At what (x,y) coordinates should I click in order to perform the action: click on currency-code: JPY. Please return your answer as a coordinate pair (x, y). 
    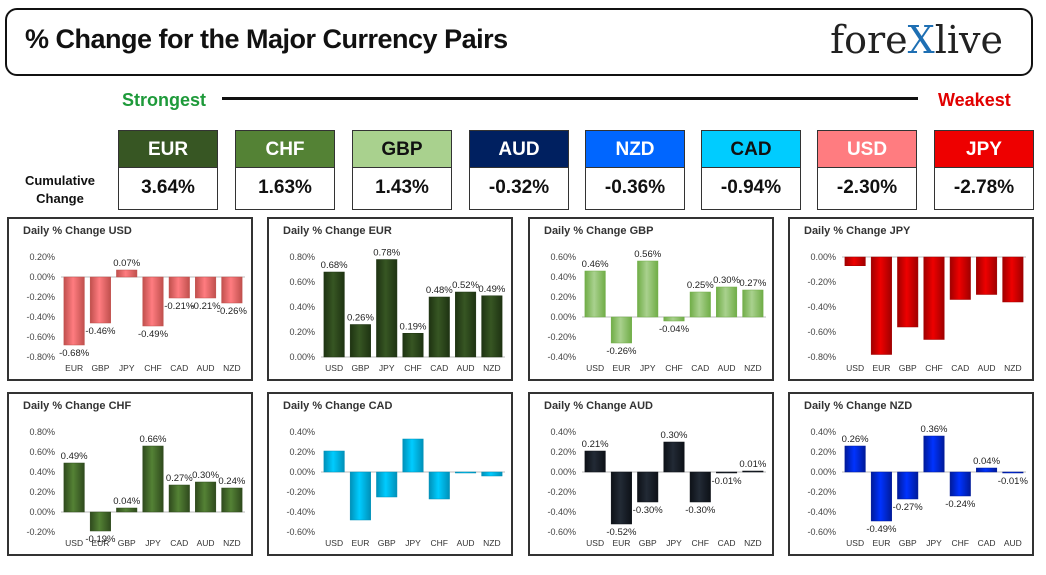
    Looking at the image, I should click on (984, 149).